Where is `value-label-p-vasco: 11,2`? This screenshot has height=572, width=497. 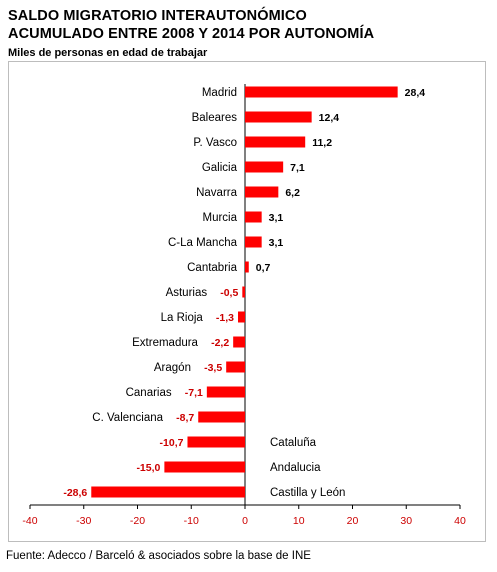
value-label-p-vasco: 11,2 is located at coordinates (322, 143).